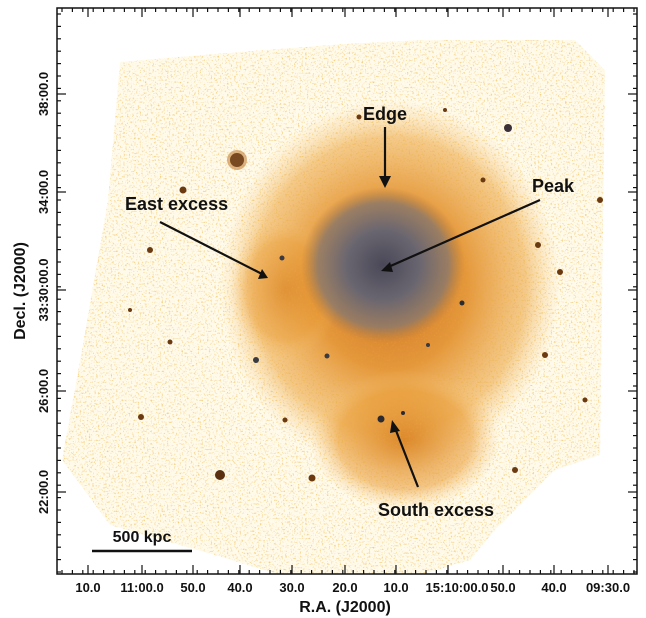 The width and height of the screenshot is (646, 618). Describe the element at coordinates (385, 114) in the screenshot. I see `edge-label: Edge` at that location.